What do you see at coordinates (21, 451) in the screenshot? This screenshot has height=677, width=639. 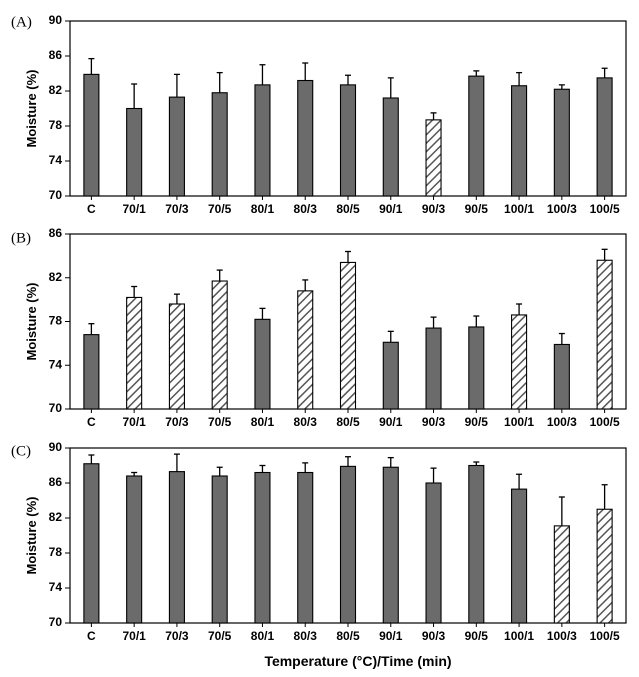 I see `panel-label: (C)` at bounding box center [21, 451].